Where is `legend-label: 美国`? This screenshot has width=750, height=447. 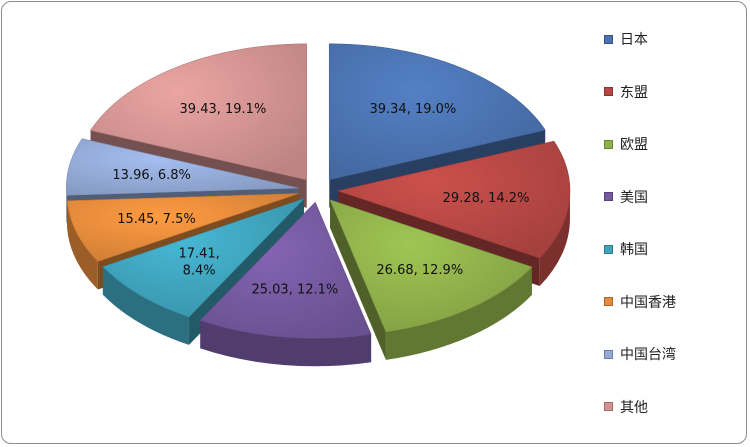 legend-label: 美国 is located at coordinates (634, 197).